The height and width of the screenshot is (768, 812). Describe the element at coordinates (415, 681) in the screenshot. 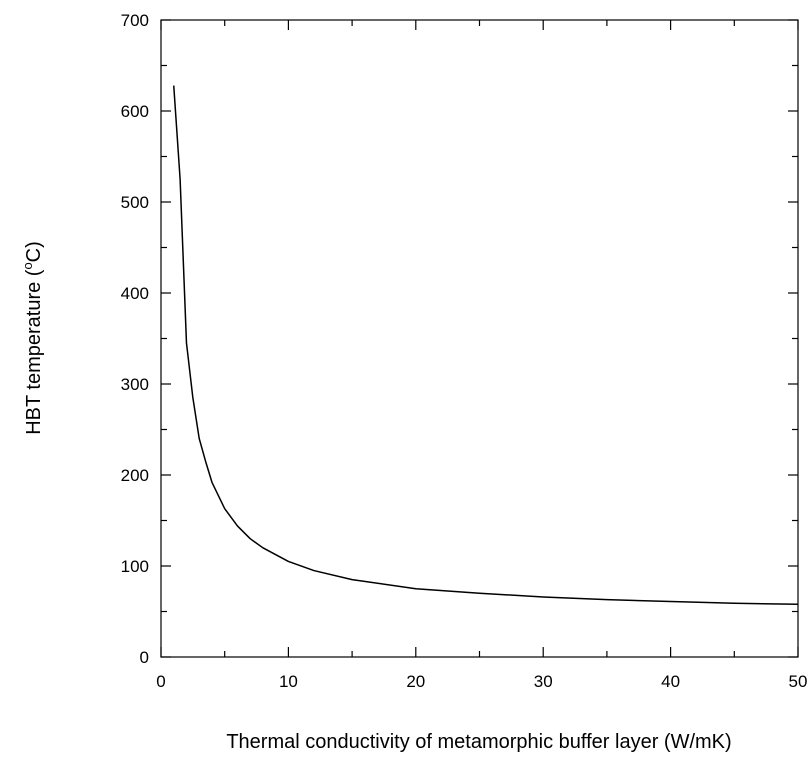

I see `x-tick-label: 20` at that location.